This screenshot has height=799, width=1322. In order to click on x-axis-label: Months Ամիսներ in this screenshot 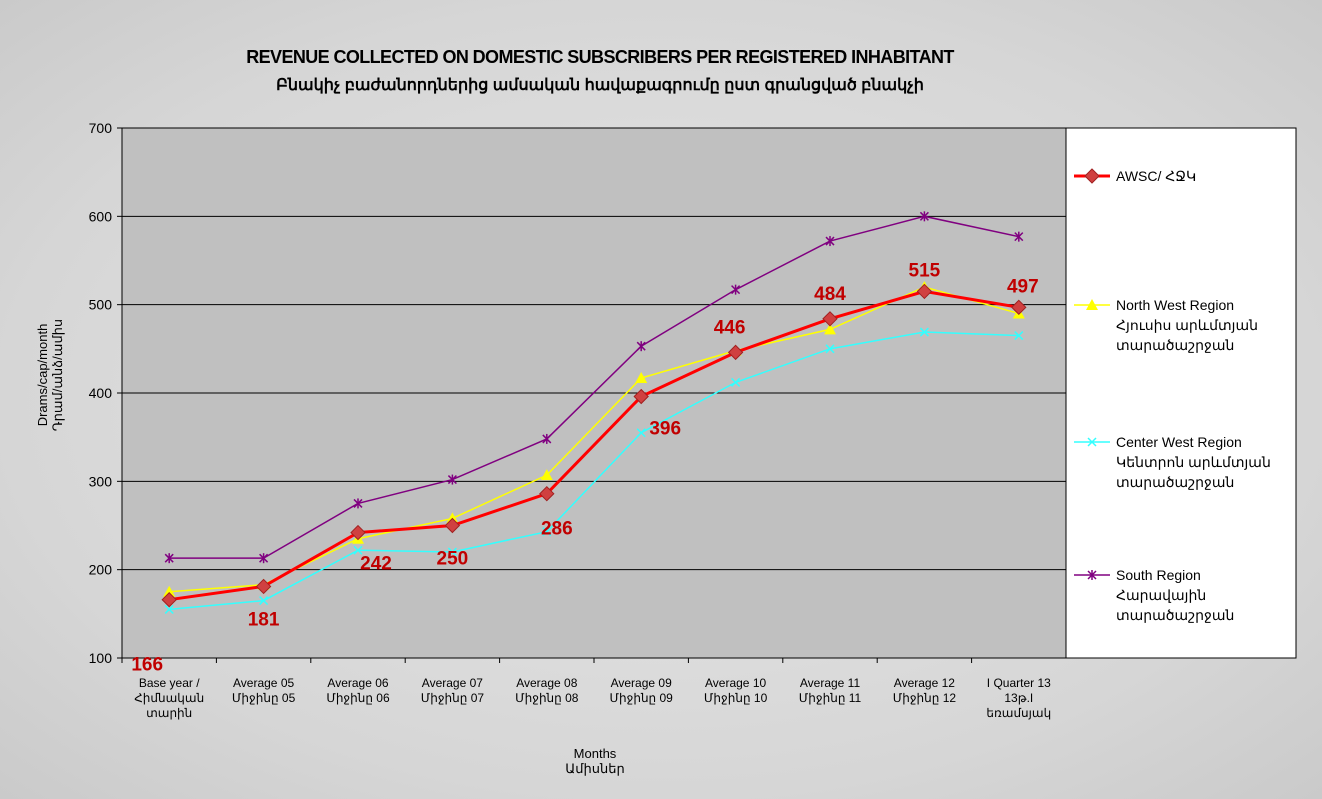, I will do `click(595, 761)`.